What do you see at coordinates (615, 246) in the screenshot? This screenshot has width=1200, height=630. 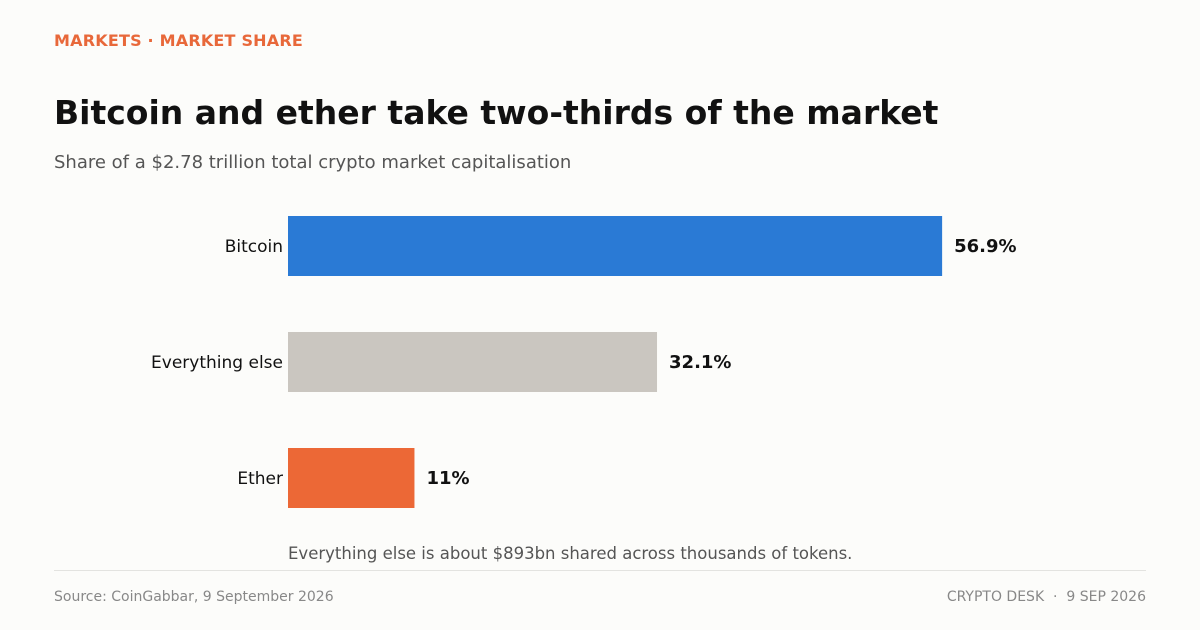 I see `bar-bitcoin` at bounding box center [615, 246].